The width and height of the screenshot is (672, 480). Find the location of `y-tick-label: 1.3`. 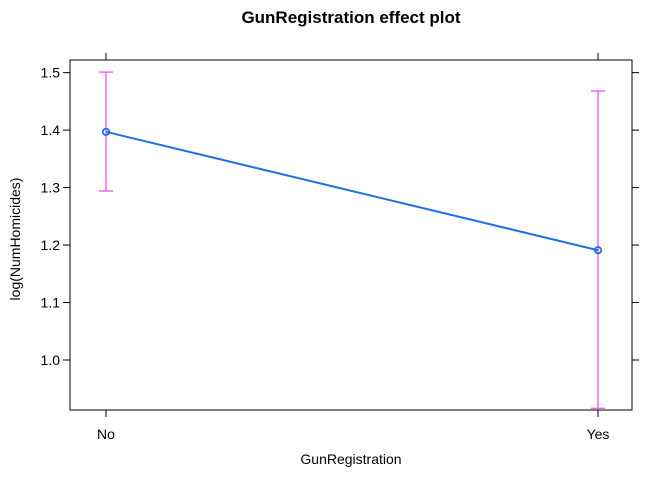

y-tick-label: 1.3 is located at coordinates (51, 188).